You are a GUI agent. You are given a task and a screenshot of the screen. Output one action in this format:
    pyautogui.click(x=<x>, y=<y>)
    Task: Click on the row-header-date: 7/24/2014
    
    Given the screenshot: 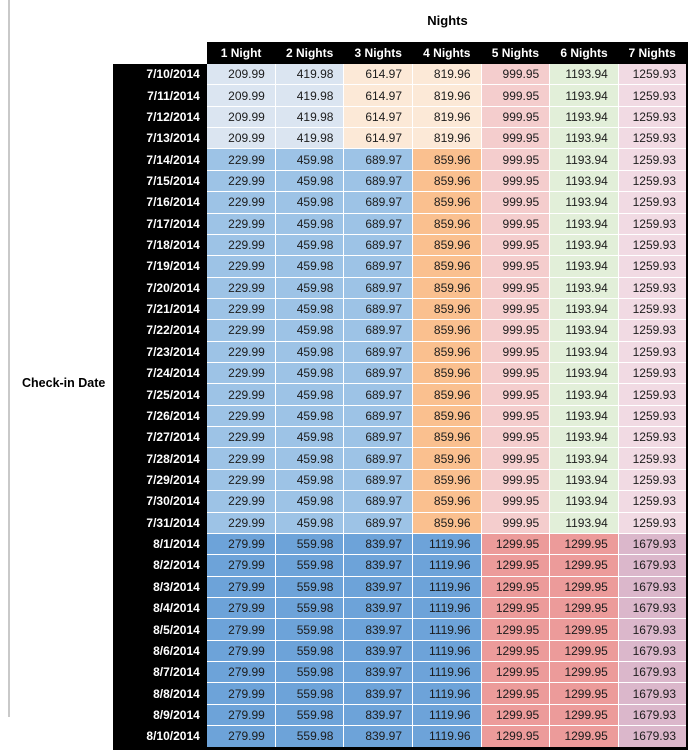 What is the action you would take?
    pyautogui.click(x=160, y=373)
    